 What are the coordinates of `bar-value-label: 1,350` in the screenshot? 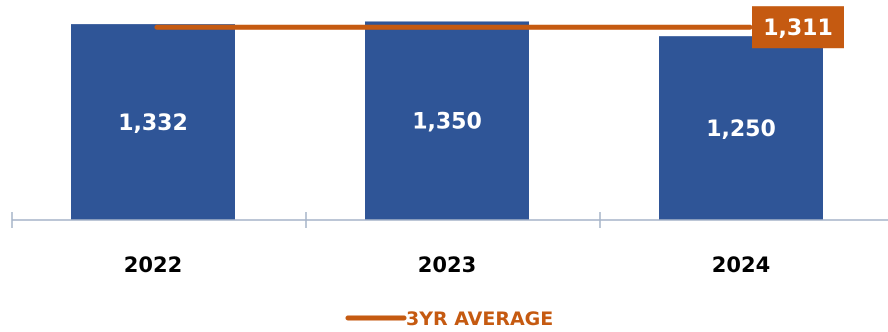 It's located at (447, 122).